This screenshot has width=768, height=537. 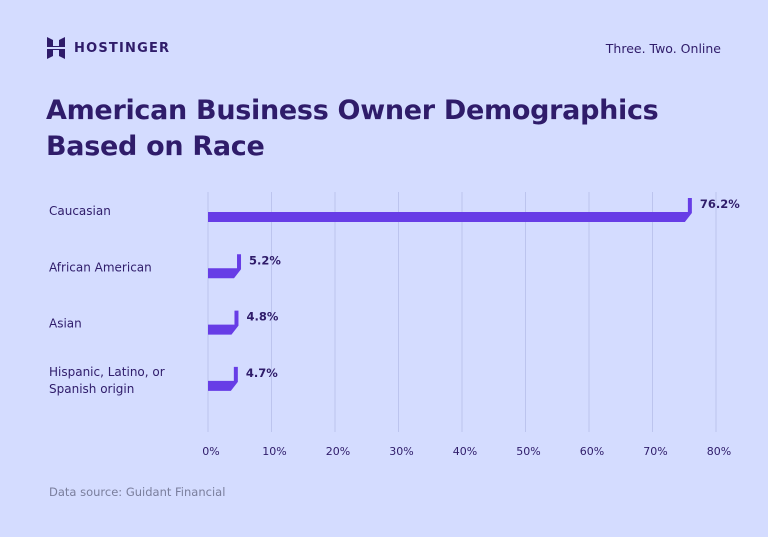 What do you see at coordinates (274, 451) in the screenshot?
I see `x-tick-label: 10%` at bounding box center [274, 451].